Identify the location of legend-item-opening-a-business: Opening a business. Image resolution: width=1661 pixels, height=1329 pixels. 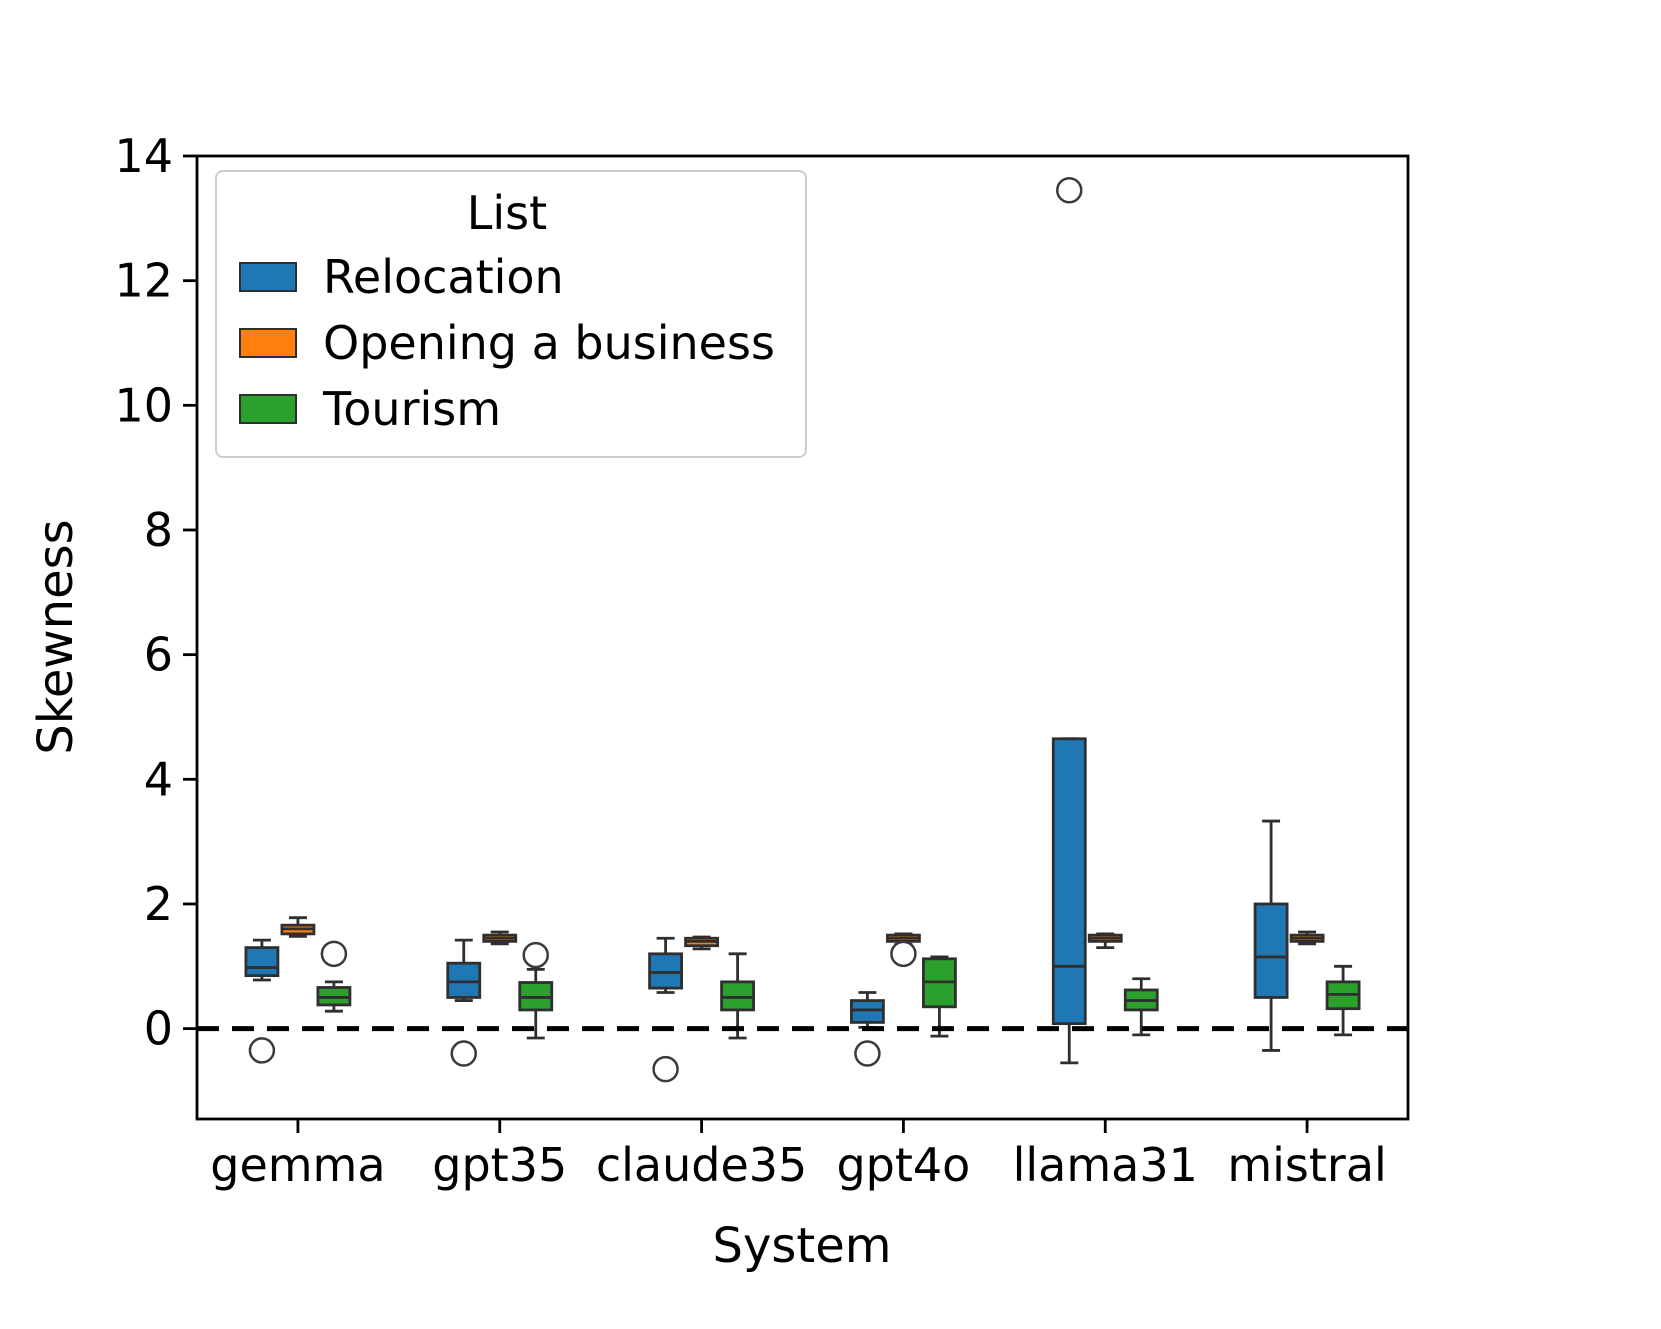
(507, 343).